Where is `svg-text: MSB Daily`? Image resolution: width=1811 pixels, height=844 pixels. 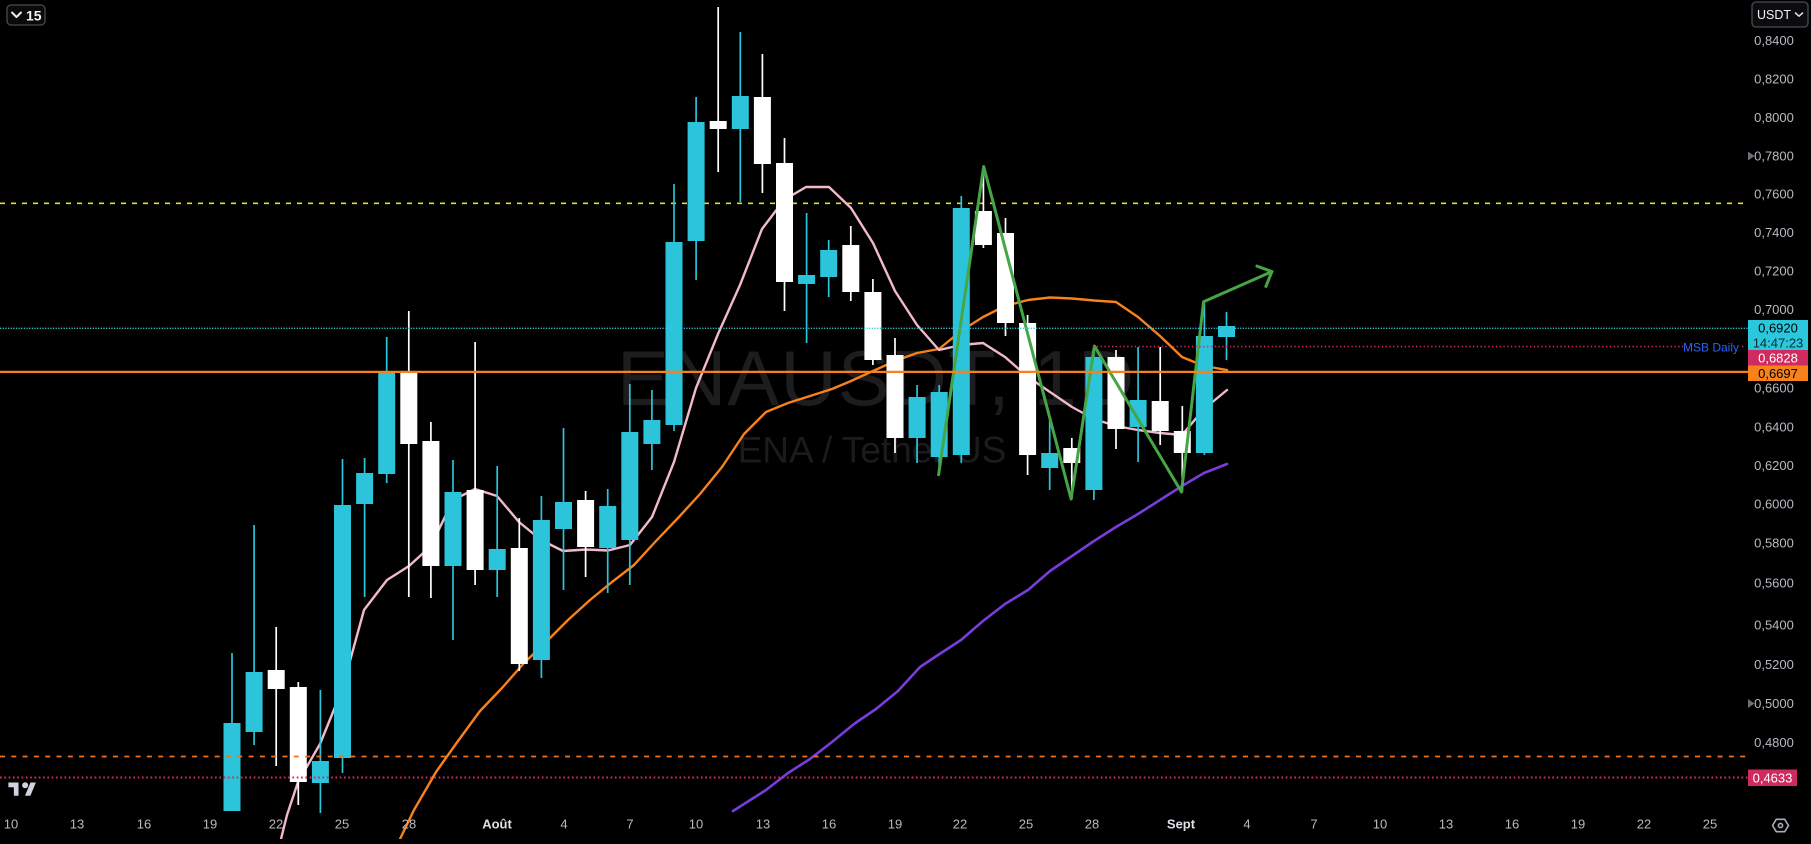
svg-text: MSB Daily is located at coordinates (1711, 348).